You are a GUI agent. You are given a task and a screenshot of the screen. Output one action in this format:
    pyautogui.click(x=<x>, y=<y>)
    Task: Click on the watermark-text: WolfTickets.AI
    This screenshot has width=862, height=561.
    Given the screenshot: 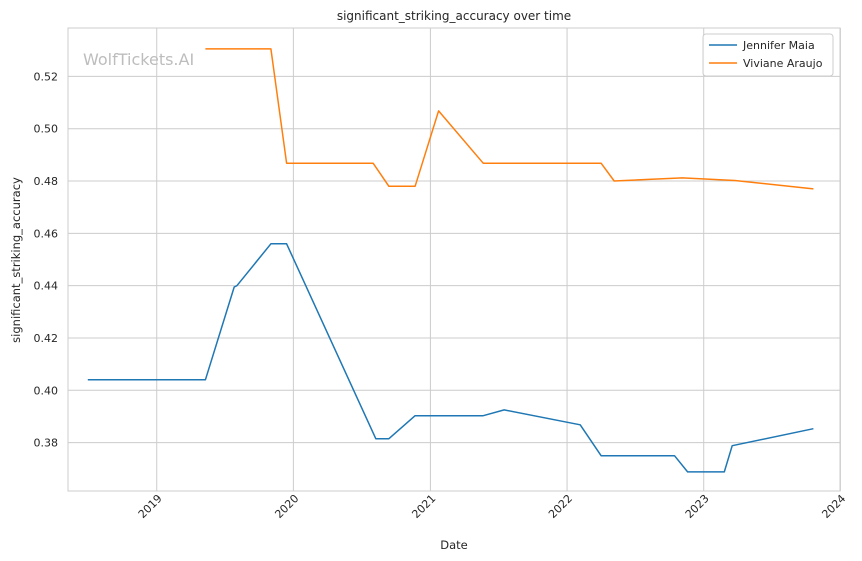 What is the action you would take?
    pyautogui.click(x=138, y=59)
    